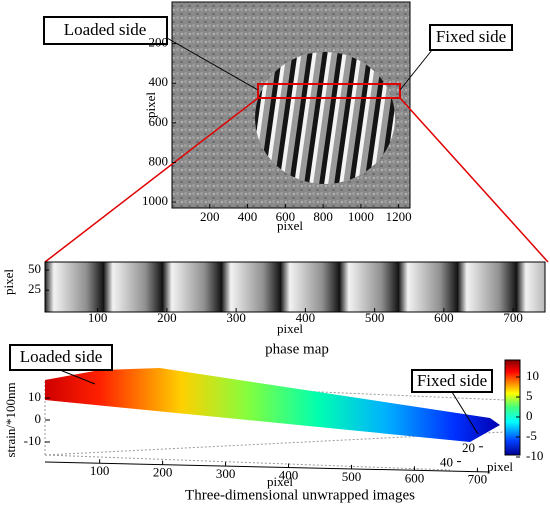 The width and height of the screenshot is (550, 508). I want to click on colorbar-tick-label: -10, so click(534, 455).